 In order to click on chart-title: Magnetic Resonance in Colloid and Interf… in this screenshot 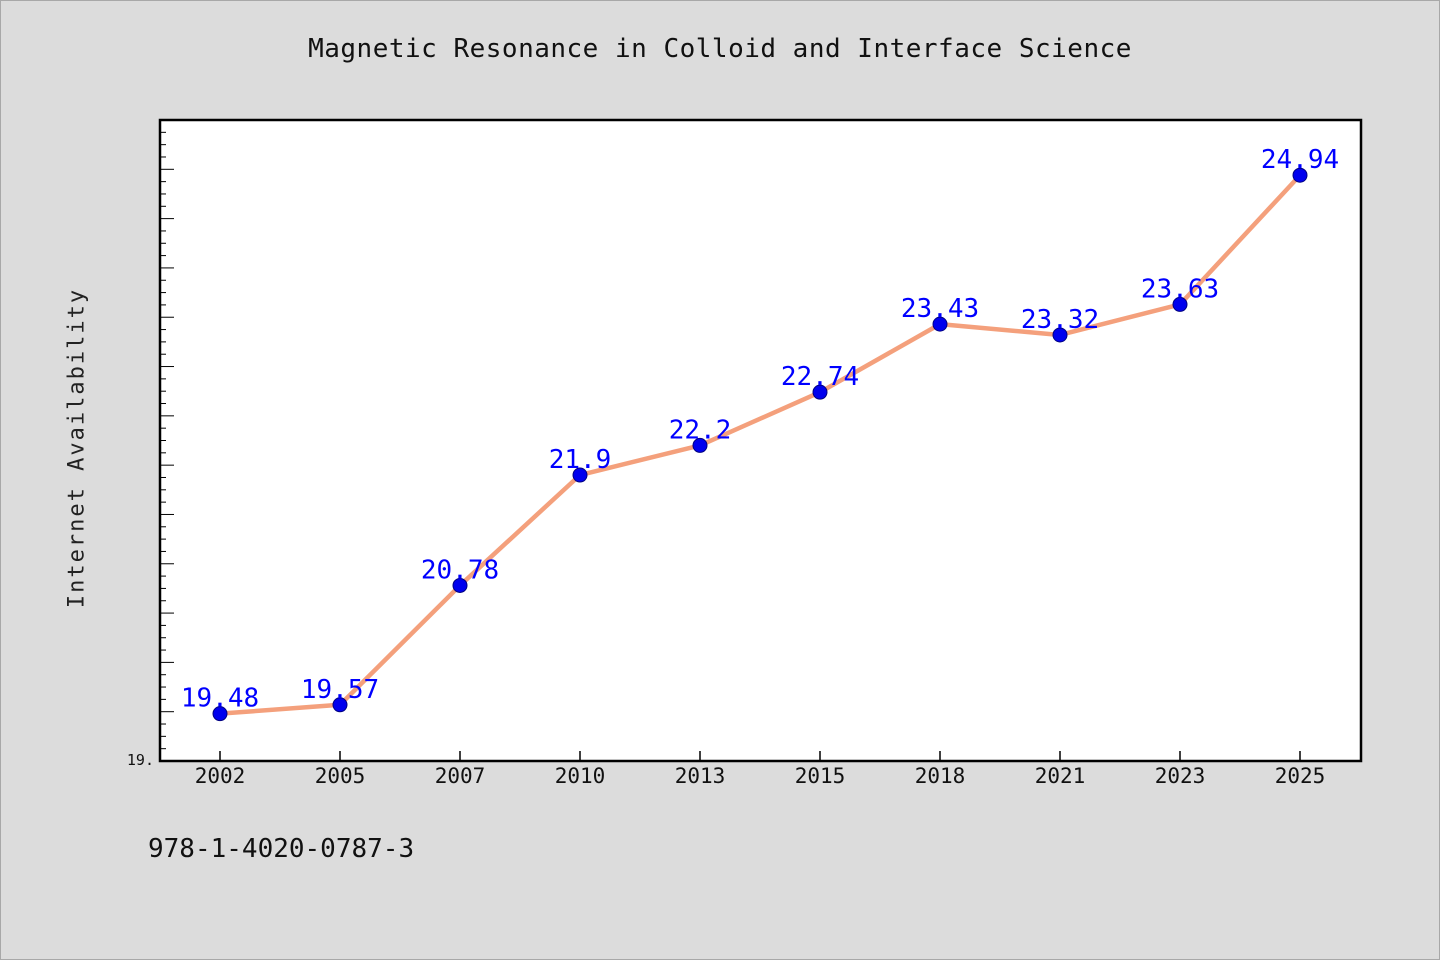, I will do `click(720, 49)`.